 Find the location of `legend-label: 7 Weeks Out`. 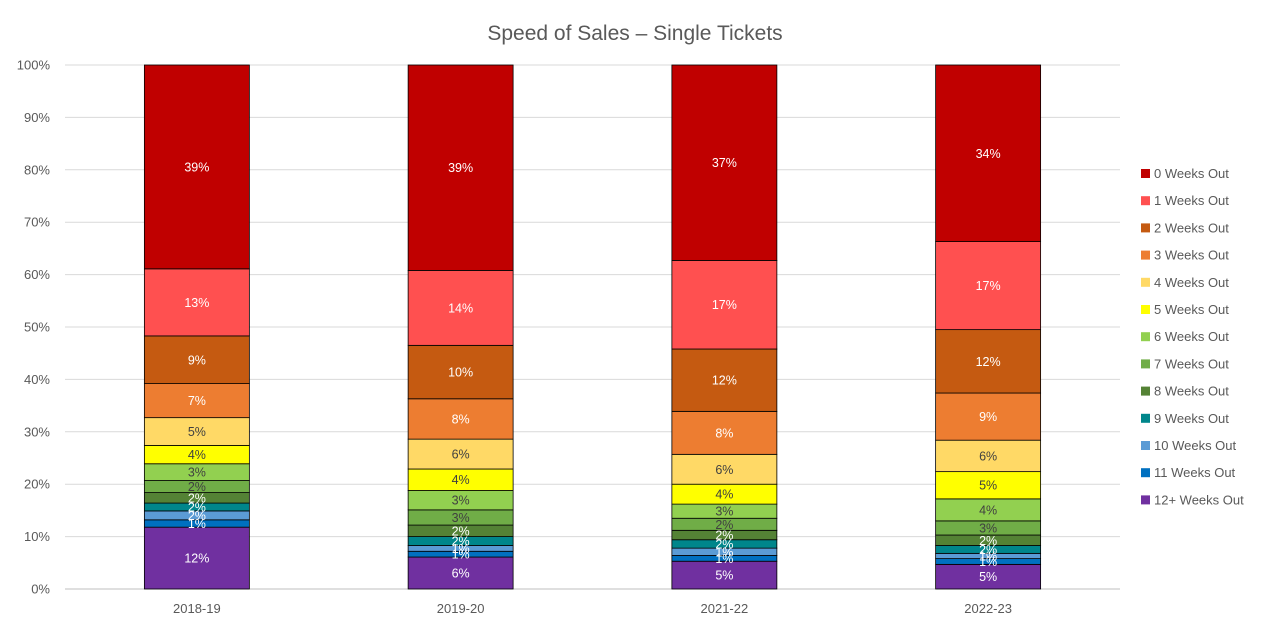

legend-label: 7 Weeks Out is located at coordinates (1191, 363).